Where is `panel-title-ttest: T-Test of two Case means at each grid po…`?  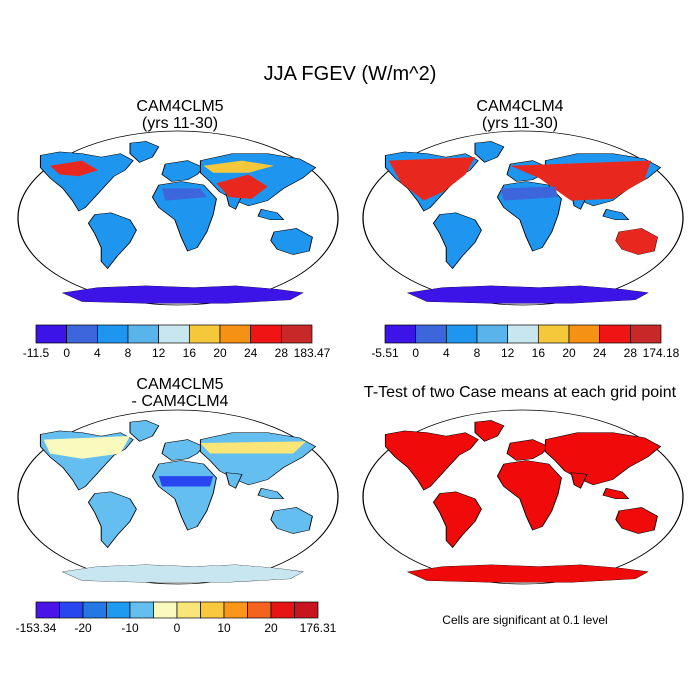 panel-title-ttest: T-Test of two Case means at each grid po… is located at coordinates (520, 392).